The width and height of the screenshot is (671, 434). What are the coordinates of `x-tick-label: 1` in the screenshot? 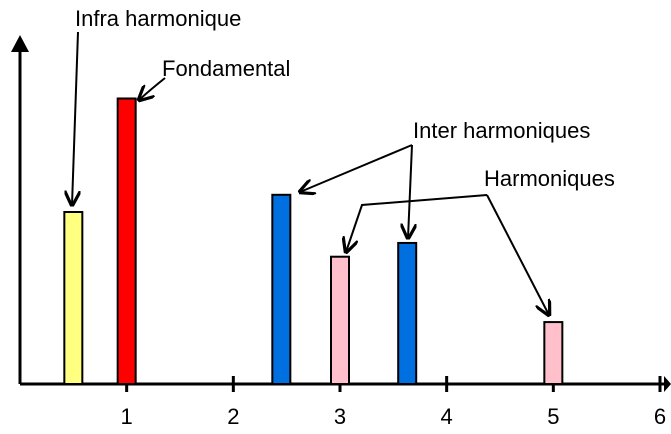 It's located at (127, 416).